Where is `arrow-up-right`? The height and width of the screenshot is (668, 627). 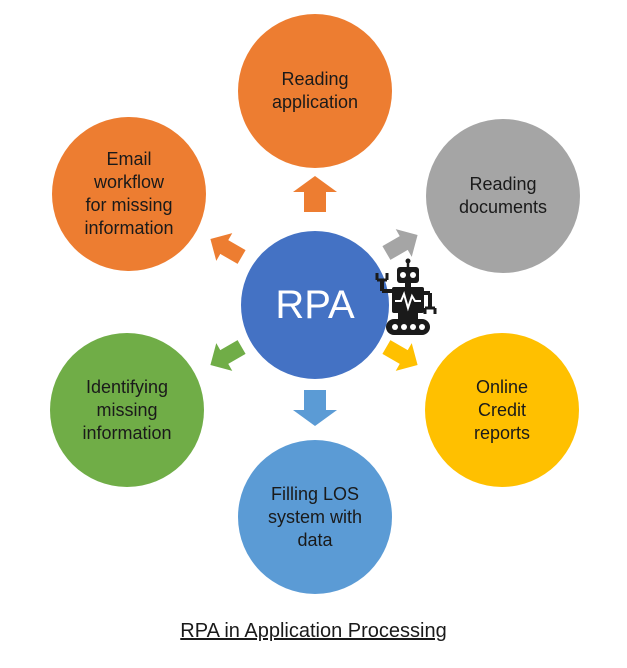
arrow-up-right is located at coordinates (400, 244).